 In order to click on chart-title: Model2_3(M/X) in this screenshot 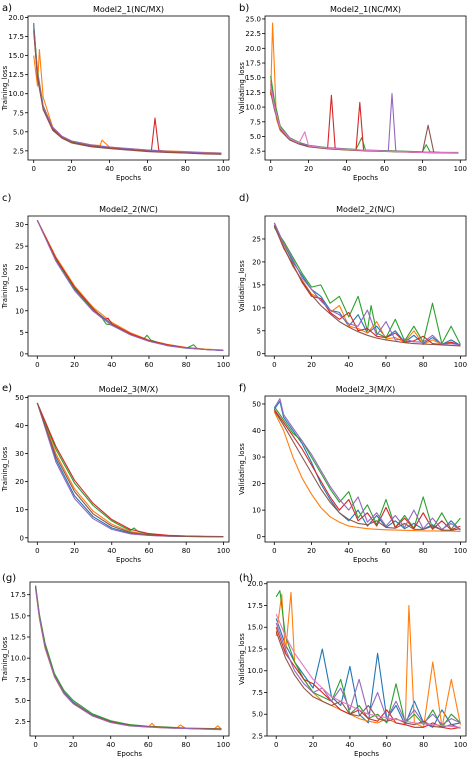, I will do `click(129, 389)`.